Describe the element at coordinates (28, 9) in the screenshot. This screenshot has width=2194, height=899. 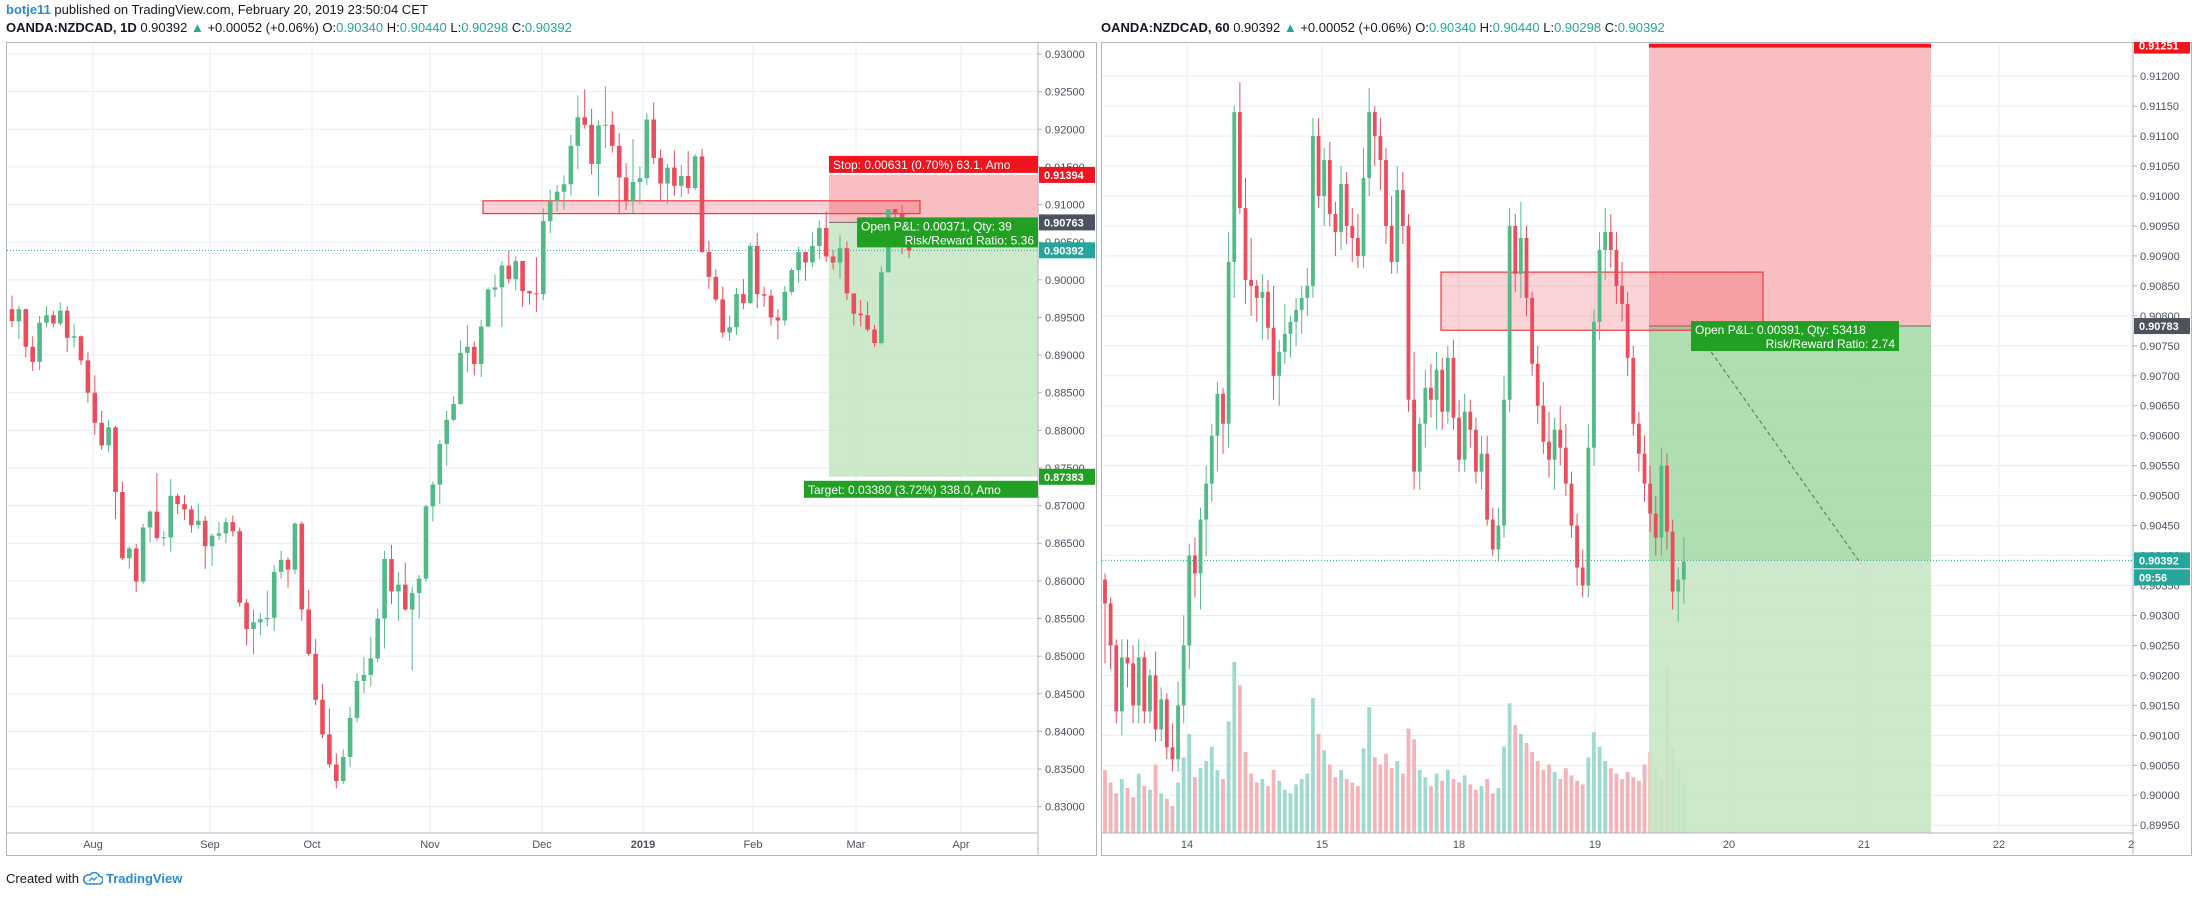
I see `author-name: botje11` at that location.